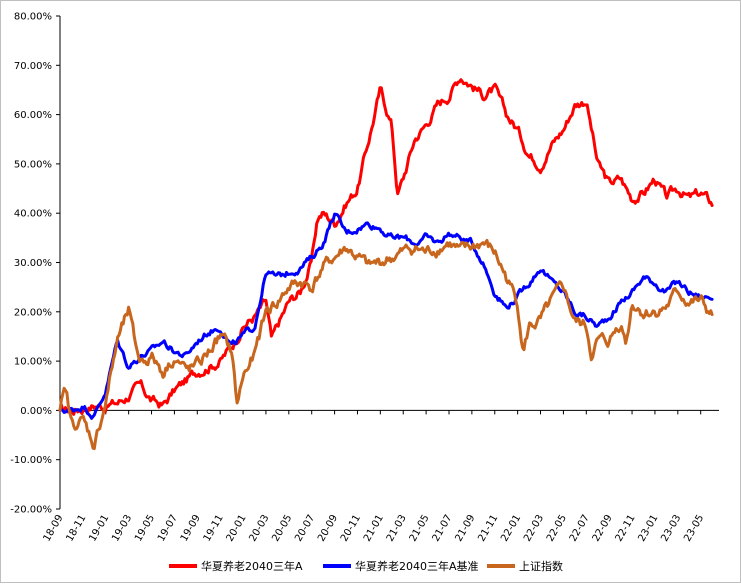 The height and width of the screenshot is (584, 741). I want to click on x-tick-label: 20-11, so click(351, 528).